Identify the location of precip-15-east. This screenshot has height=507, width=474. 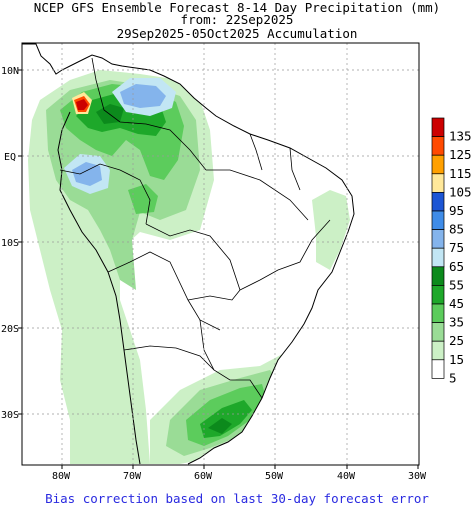
(331, 230).